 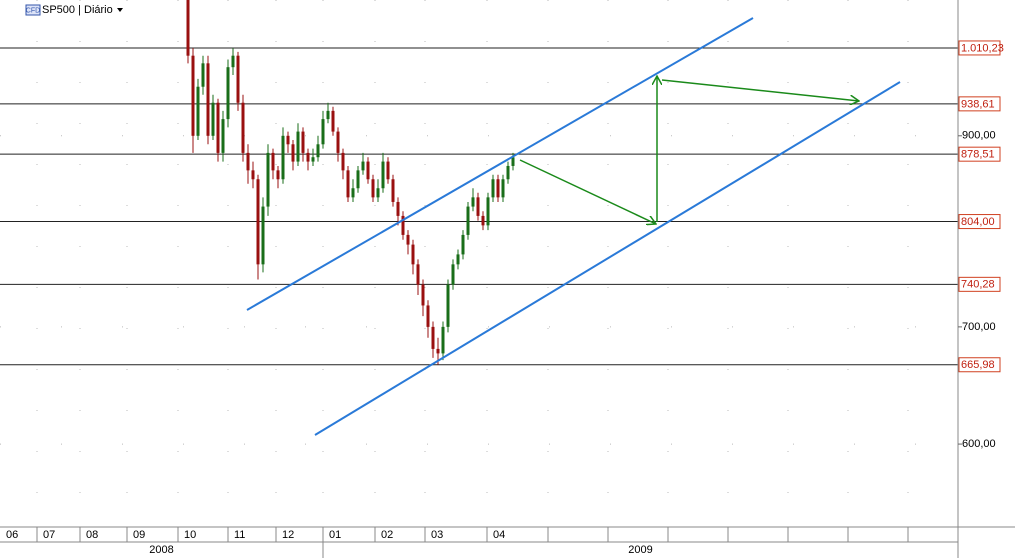 I want to click on x-tick-label: 10, so click(x=190, y=535).